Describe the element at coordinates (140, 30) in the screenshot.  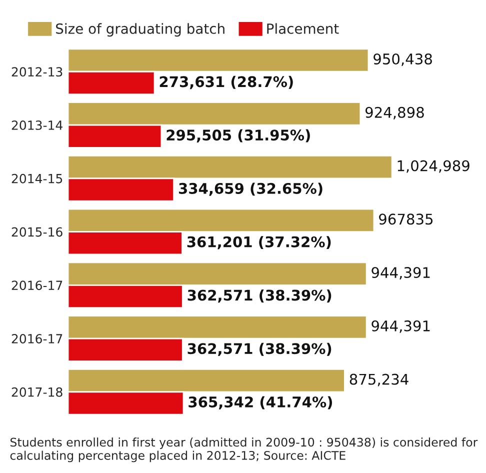
I see `legend-label: Size of graduating batch` at that location.